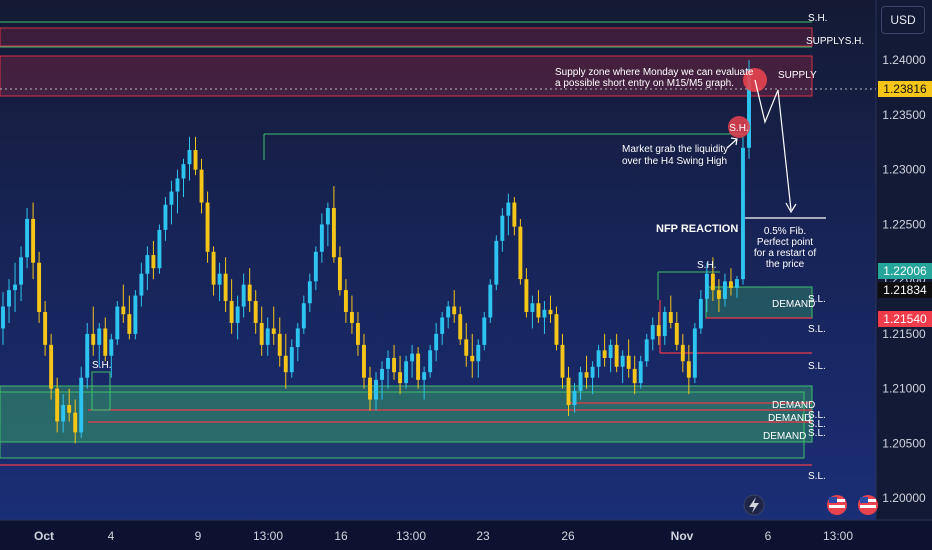 The image size is (932, 550). What do you see at coordinates (406, 37) in the screenshot?
I see `supply-sh-zone` at bounding box center [406, 37].